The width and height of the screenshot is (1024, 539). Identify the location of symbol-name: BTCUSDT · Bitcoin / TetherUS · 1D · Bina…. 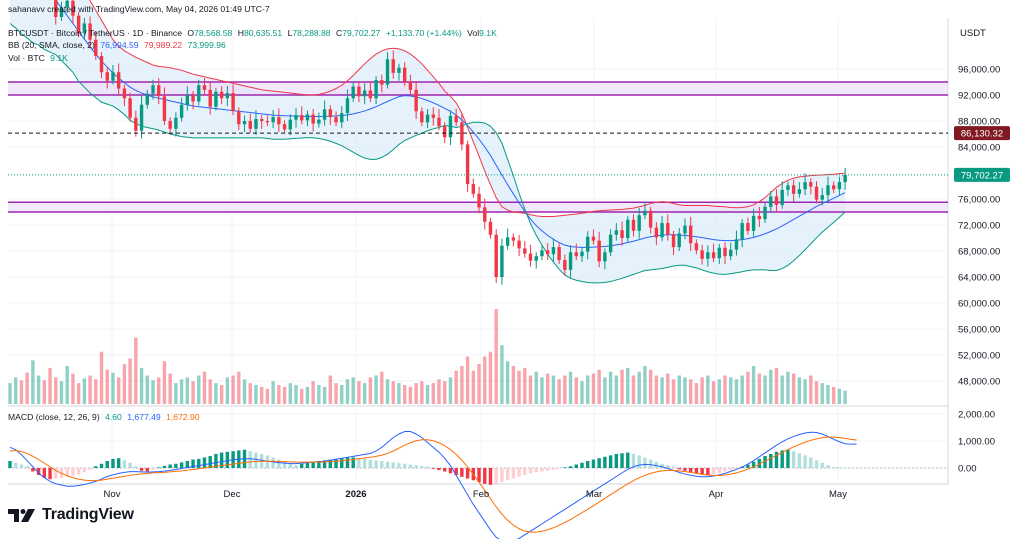
(95, 33).